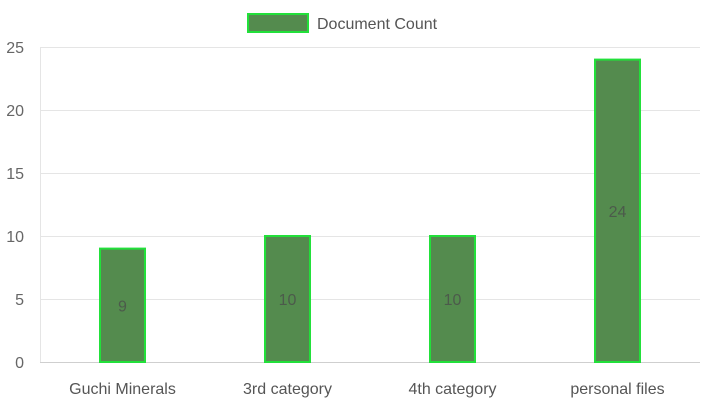 This screenshot has width=701, height=405. I want to click on x-category-label-0: Guchi Minerals, so click(122, 389).